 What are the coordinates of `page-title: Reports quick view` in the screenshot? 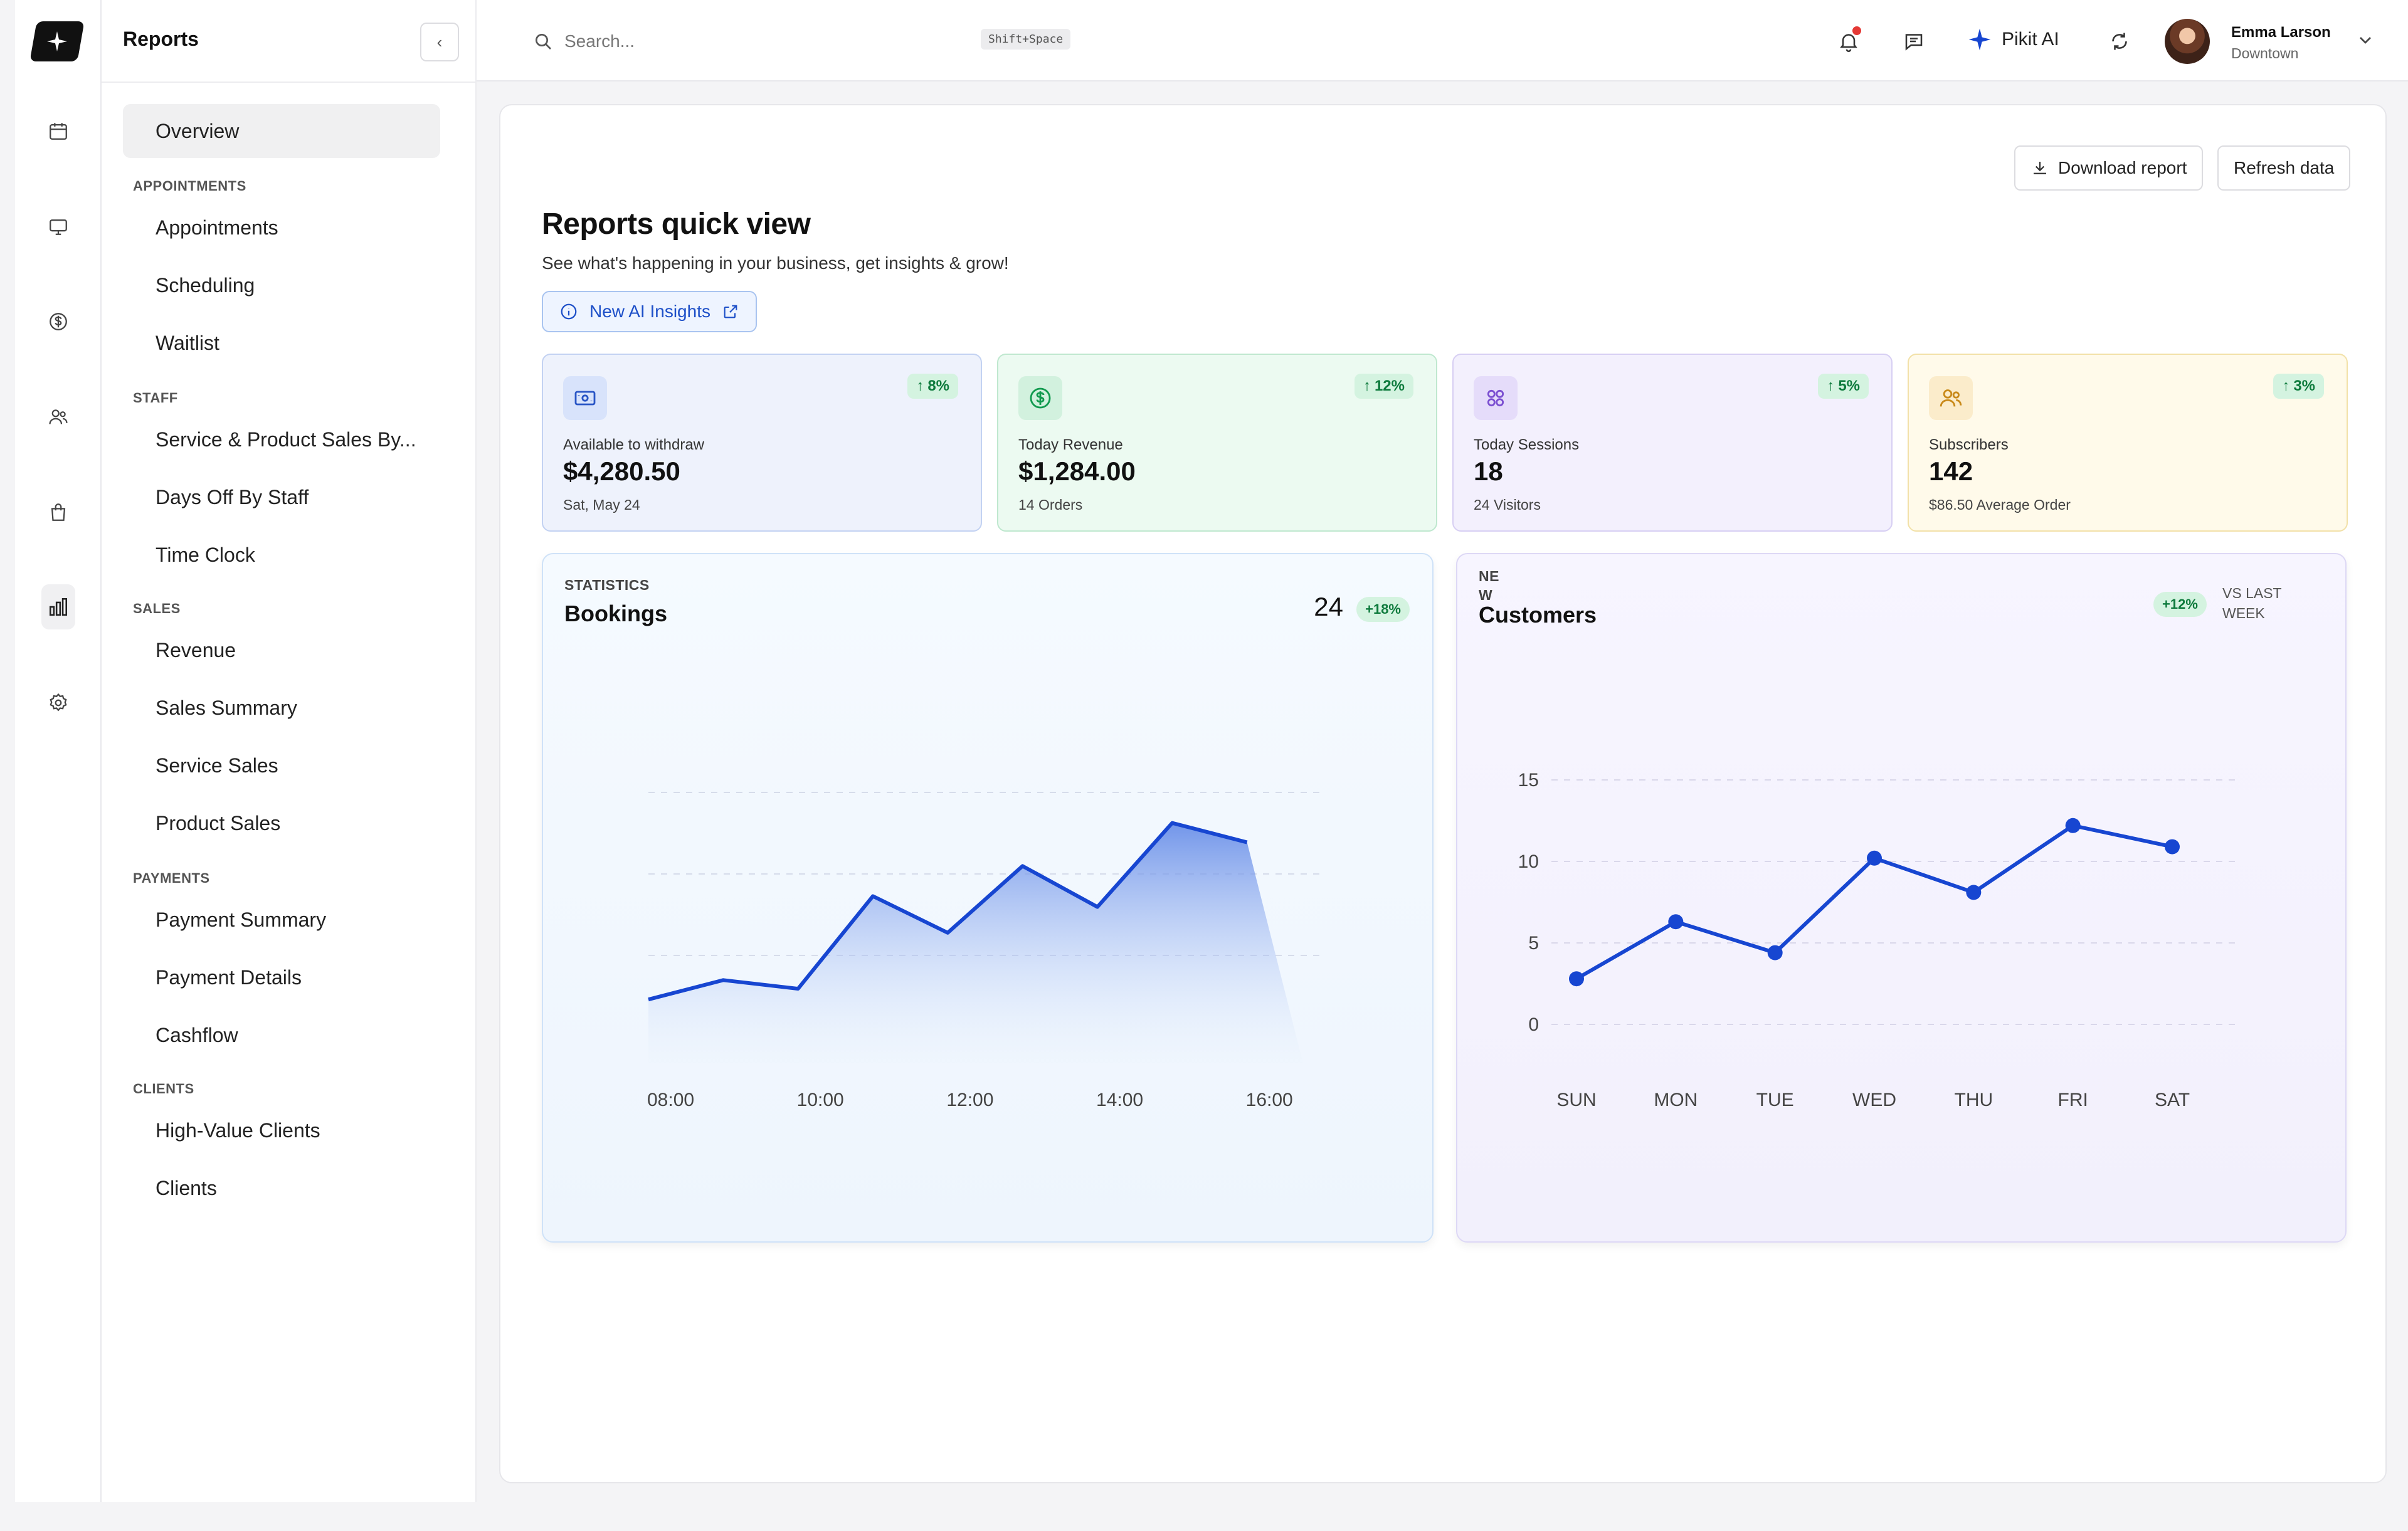 It's located at (676, 224).